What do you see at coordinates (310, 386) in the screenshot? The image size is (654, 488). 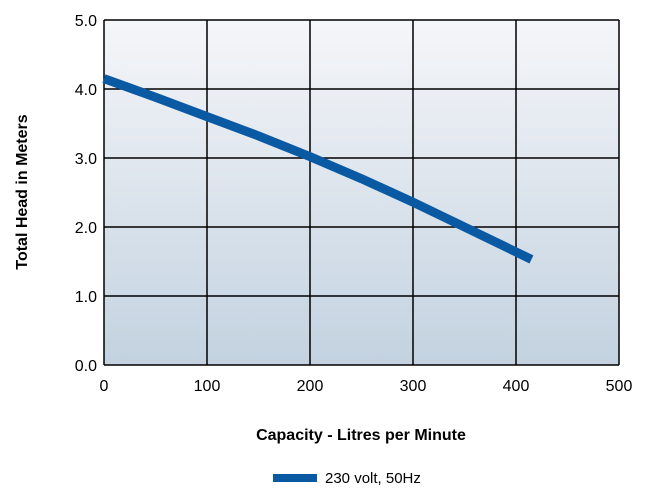 I see `x-tick-label: 200` at bounding box center [310, 386].